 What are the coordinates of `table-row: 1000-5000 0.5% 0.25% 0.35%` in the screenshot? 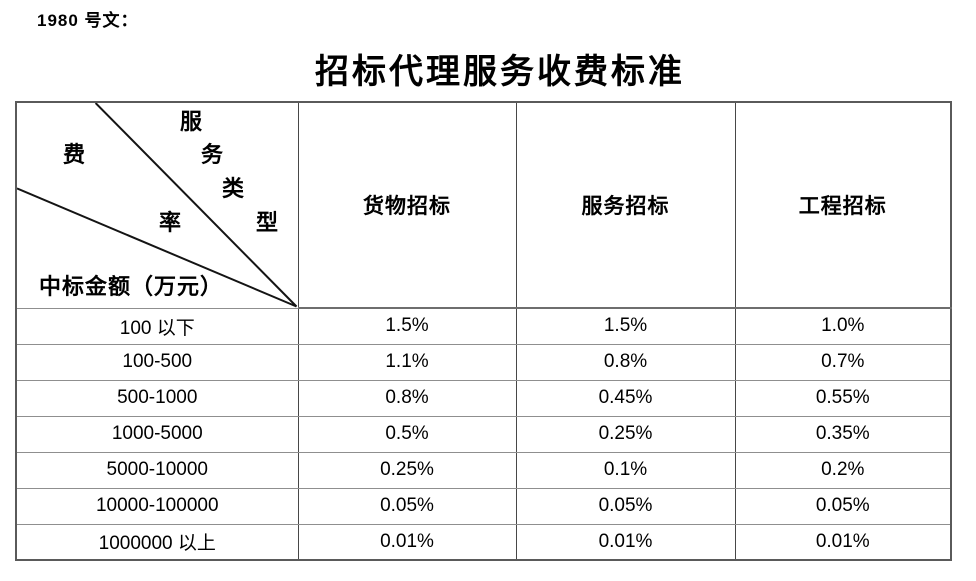 It's located at (483, 434).